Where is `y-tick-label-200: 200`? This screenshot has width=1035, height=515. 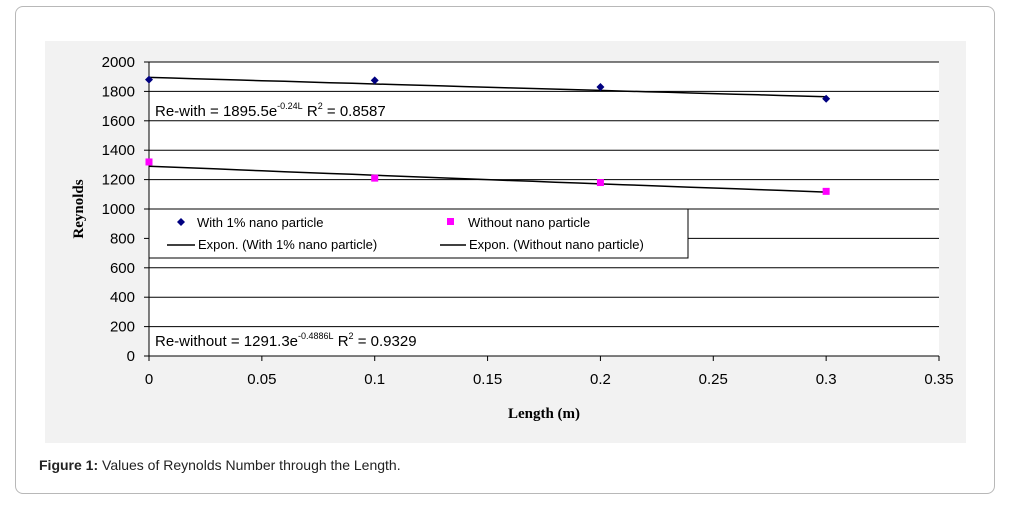
y-tick-label-200: 200 is located at coordinates (122, 327).